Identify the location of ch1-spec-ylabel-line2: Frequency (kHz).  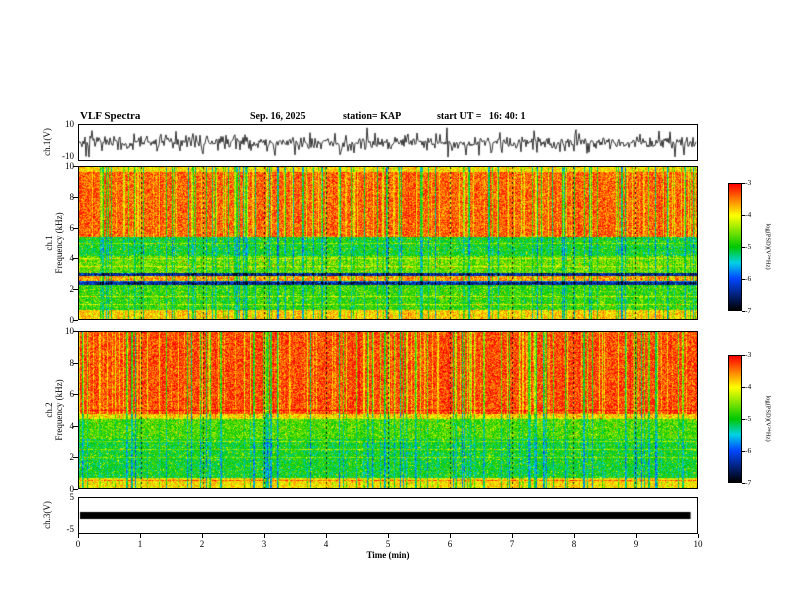
(59, 243).